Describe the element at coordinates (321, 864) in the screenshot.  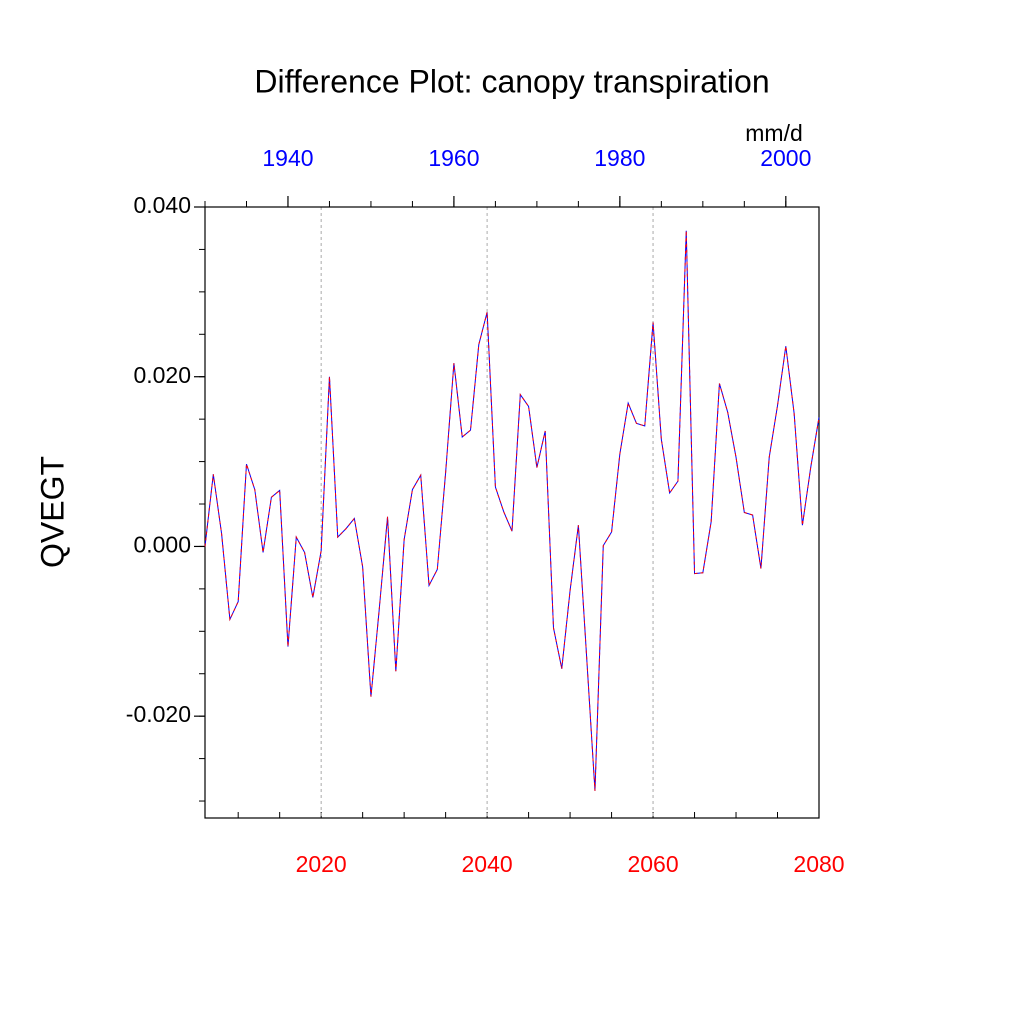
I see `x-tick-label: 2020` at that location.